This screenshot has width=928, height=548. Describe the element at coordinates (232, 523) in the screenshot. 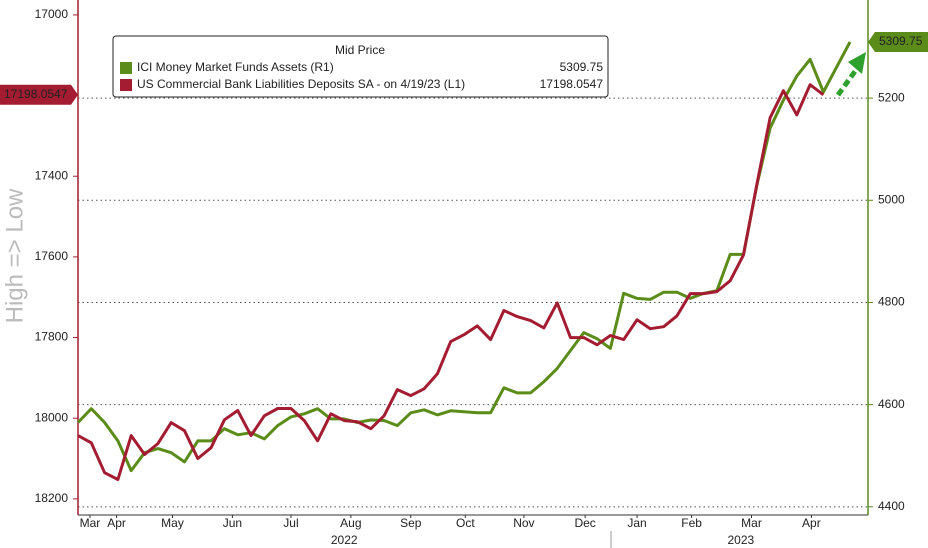

I see `x-tick-label: Jun` at that location.